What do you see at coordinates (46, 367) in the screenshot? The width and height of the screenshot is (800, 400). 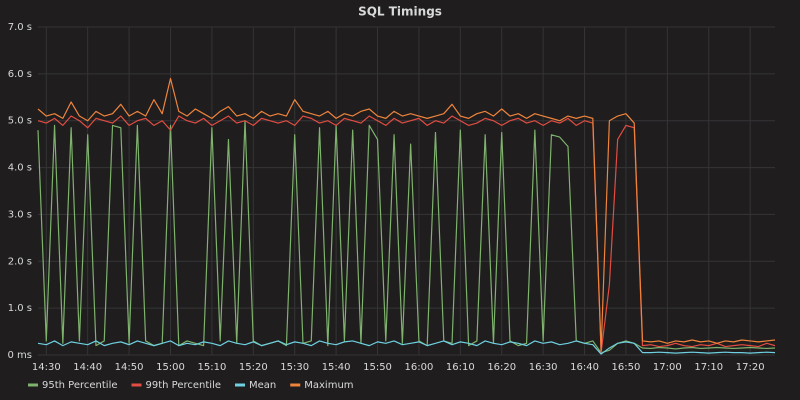 I see `x-tick-label: 14:30` at bounding box center [46, 367].